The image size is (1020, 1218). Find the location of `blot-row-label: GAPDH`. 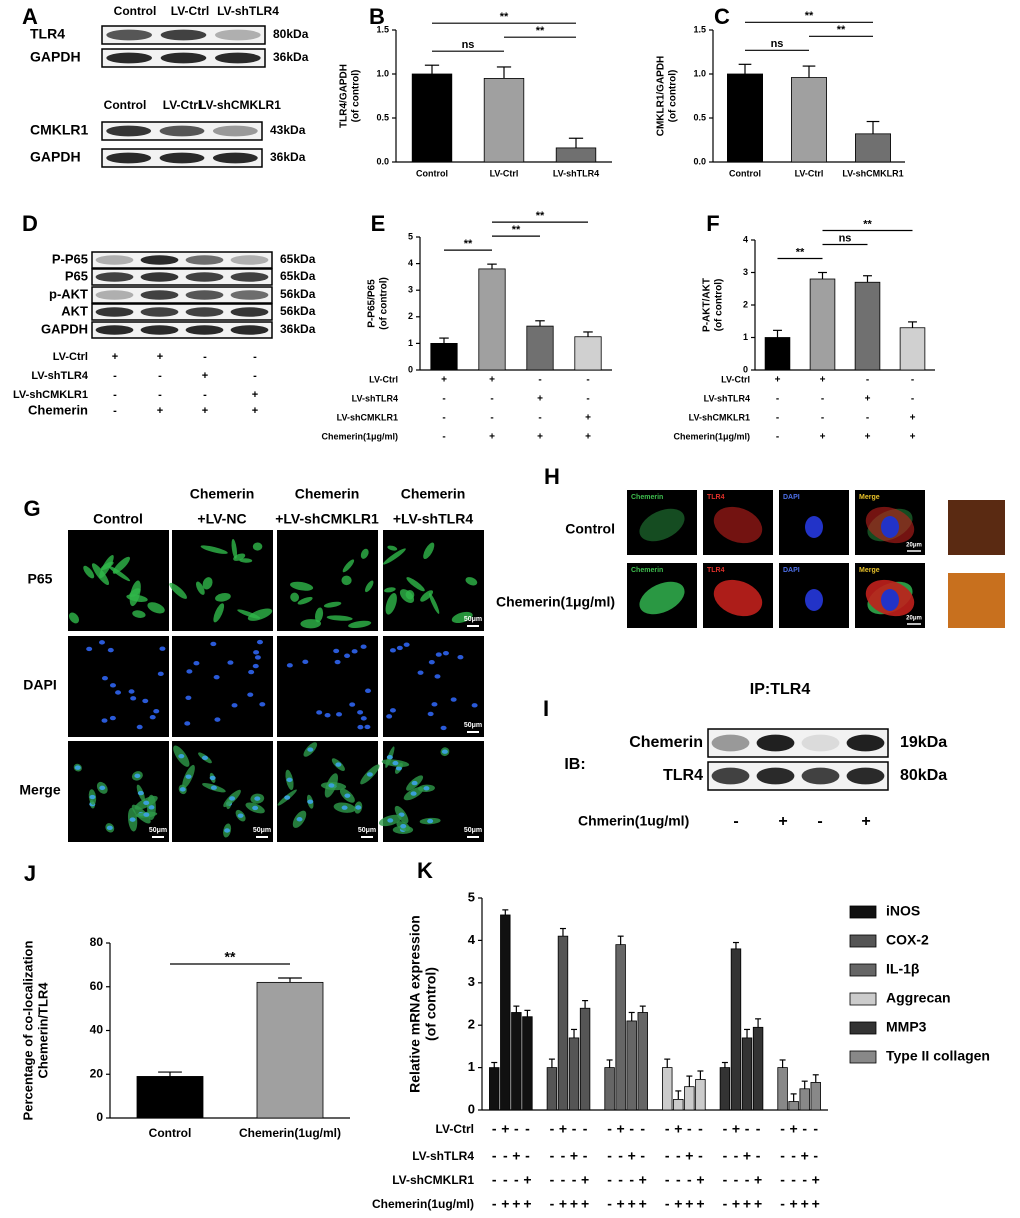

blot-row-label: GAPDH is located at coordinates (64, 328).